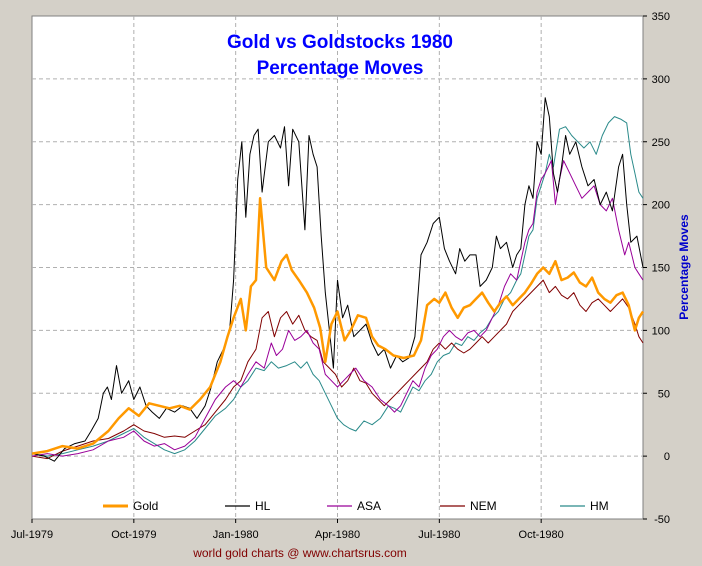  What do you see at coordinates (299, 553) in the screenshot?
I see `footer-credit: world gold charts @ www.chartsrus.com` at bounding box center [299, 553].